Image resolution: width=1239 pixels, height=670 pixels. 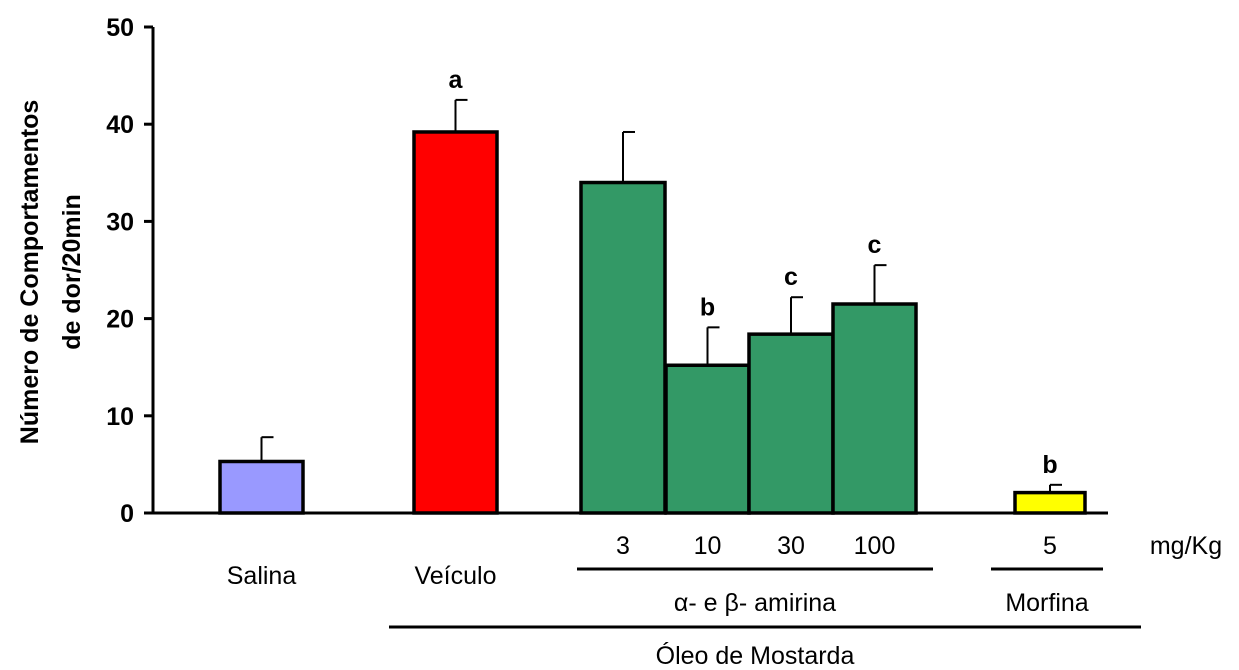 What do you see at coordinates (30, 272) in the screenshot?
I see `y-axis-title-line-1: Número de Comportamentos` at bounding box center [30, 272].